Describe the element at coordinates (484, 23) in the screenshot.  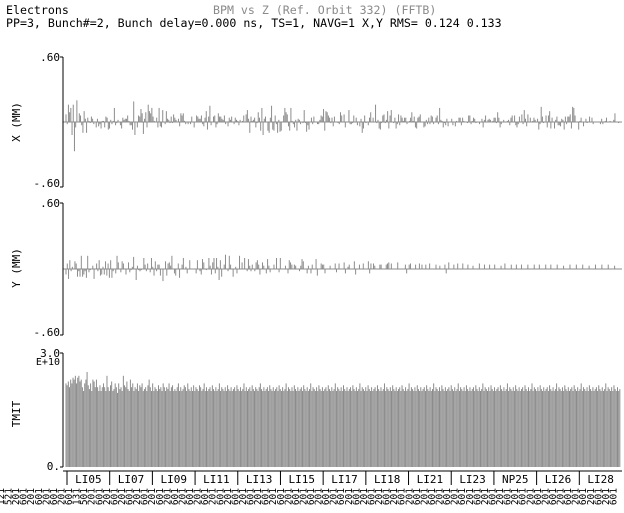
I see `rms-y-value: 0.133` at that location.